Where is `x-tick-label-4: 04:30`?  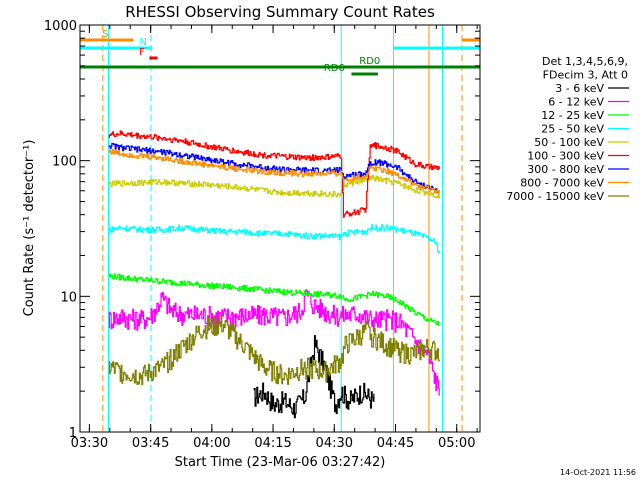
x-tick-label-4: 04:30 is located at coordinates (334, 443).